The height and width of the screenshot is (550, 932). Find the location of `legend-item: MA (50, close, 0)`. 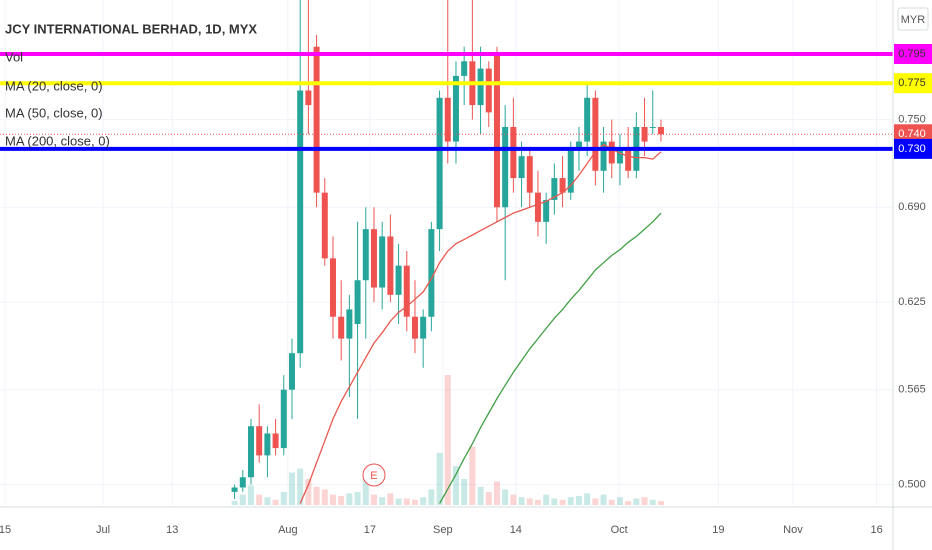

legend-item: MA (50, close, 0) is located at coordinates (54, 112).